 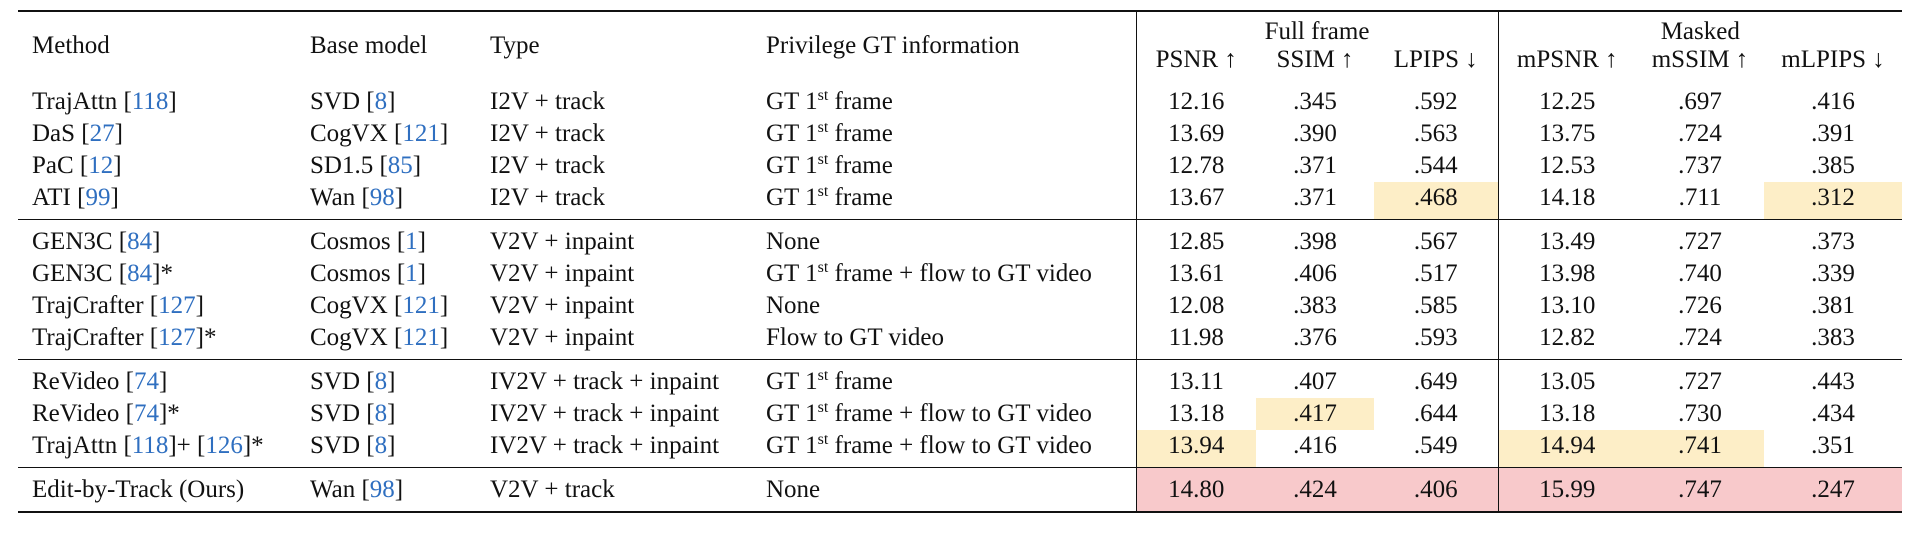 What do you see at coordinates (157, 201) in the screenshot?
I see `method-cell: ATI [99]` at bounding box center [157, 201].